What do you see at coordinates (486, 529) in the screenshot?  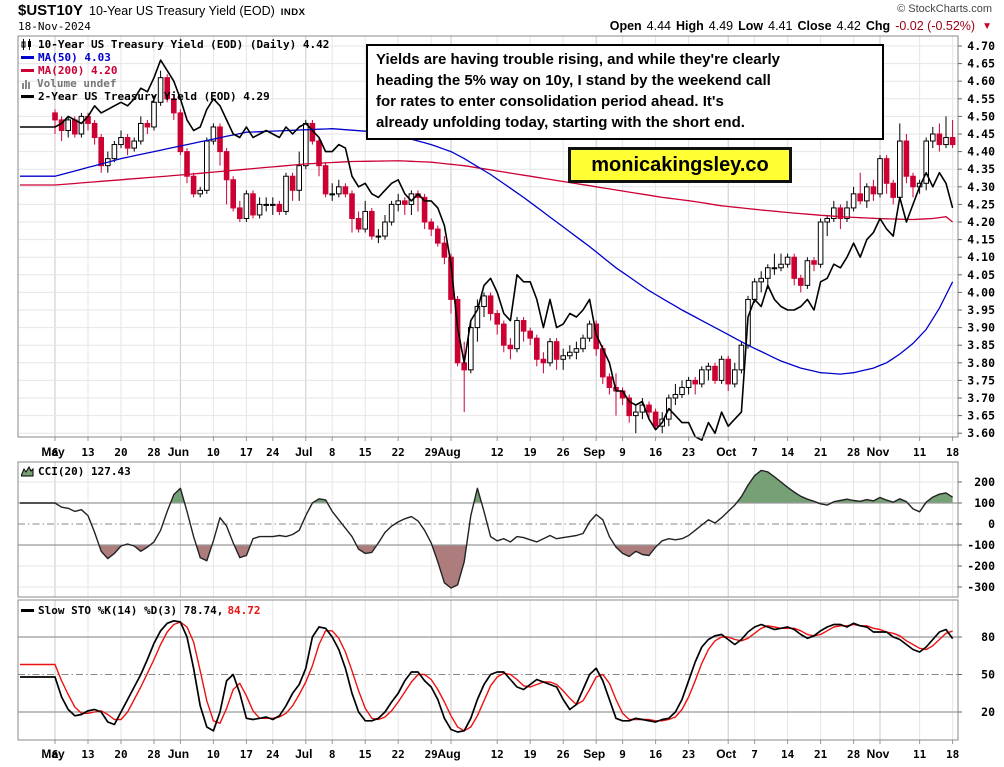 I see `cci-line` at bounding box center [486, 529].